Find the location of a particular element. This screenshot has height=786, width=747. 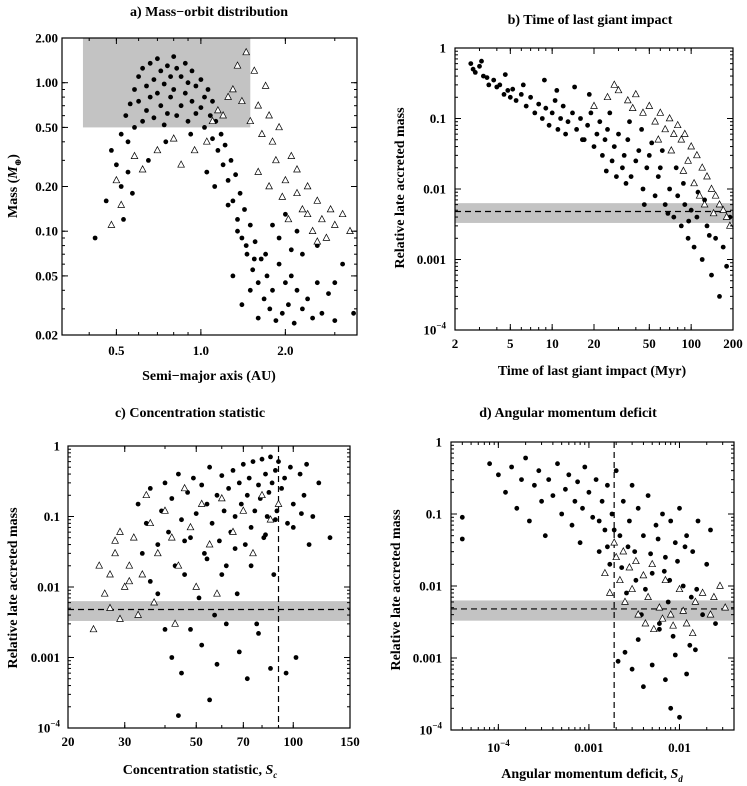

panel-d-points is located at coordinates (594, 587).